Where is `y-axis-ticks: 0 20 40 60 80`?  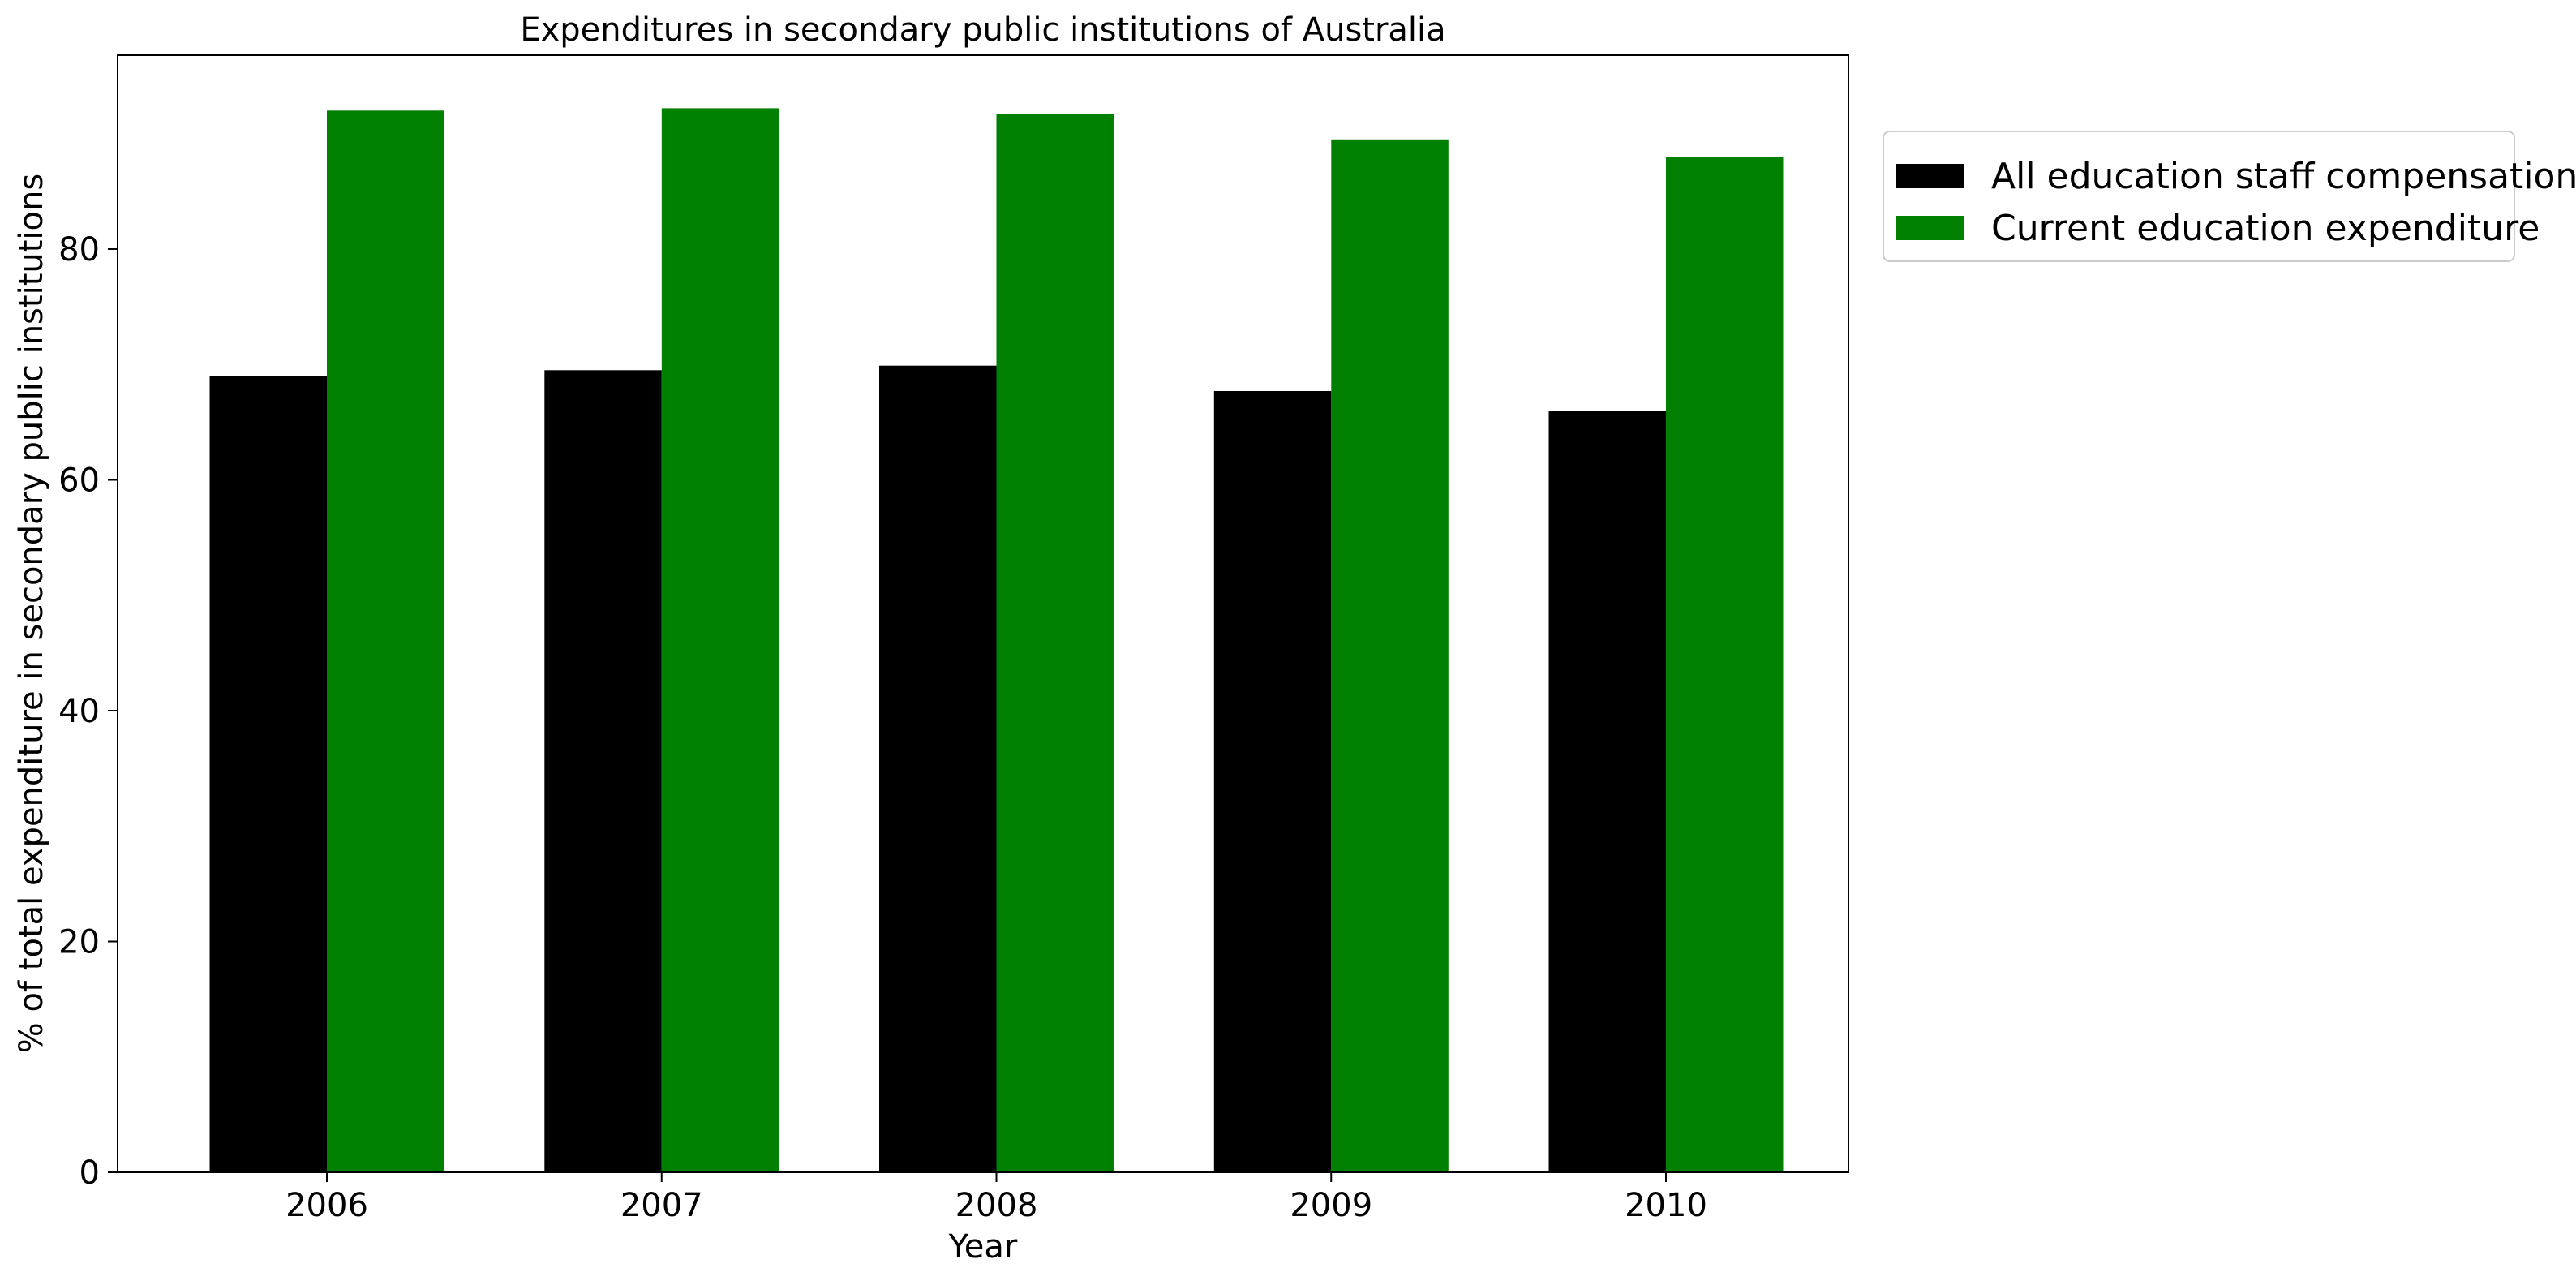 y-axis-ticks: 0 20 40 60 80 is located at coordinates (88, 711).